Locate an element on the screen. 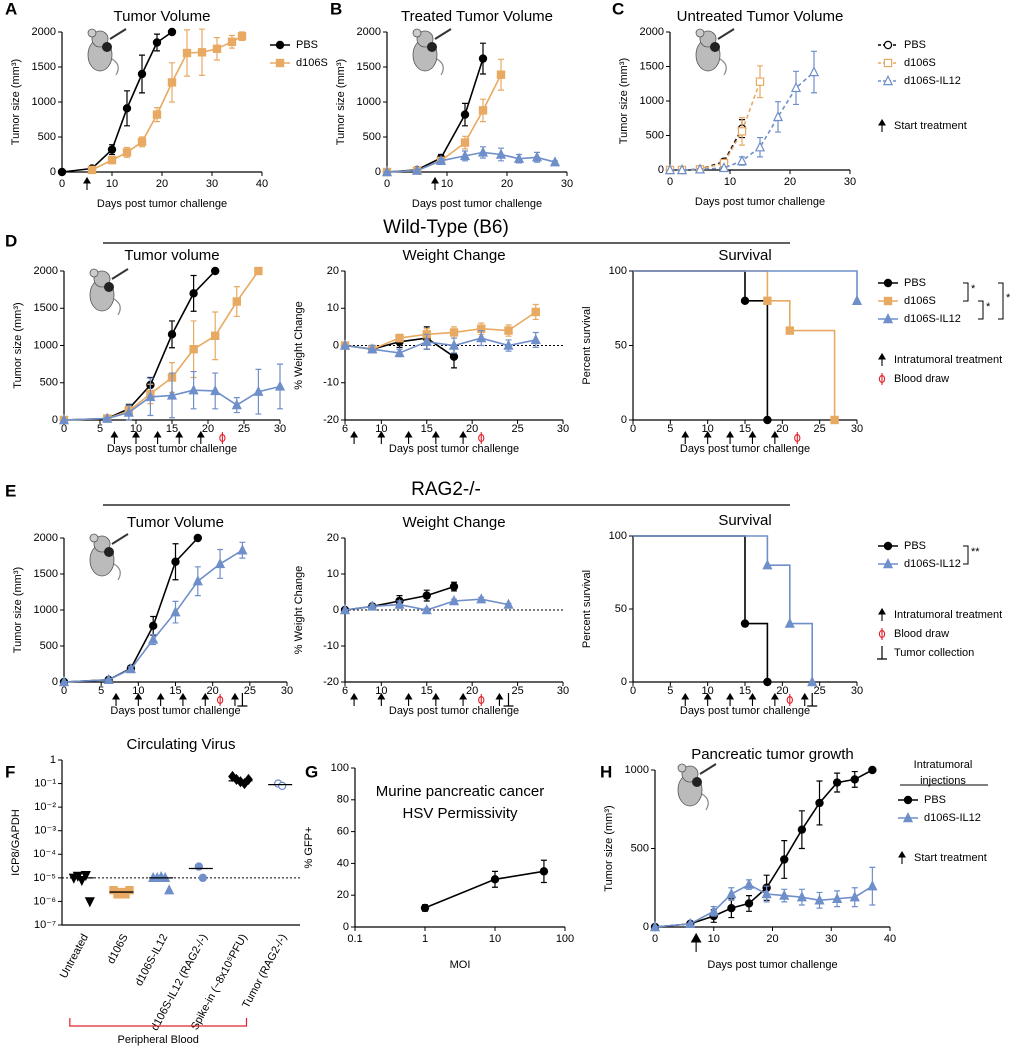 The width and height of the screenshot is (1021, 1050). y-axis-label: Percent survival is located at coordinates (587, 345).